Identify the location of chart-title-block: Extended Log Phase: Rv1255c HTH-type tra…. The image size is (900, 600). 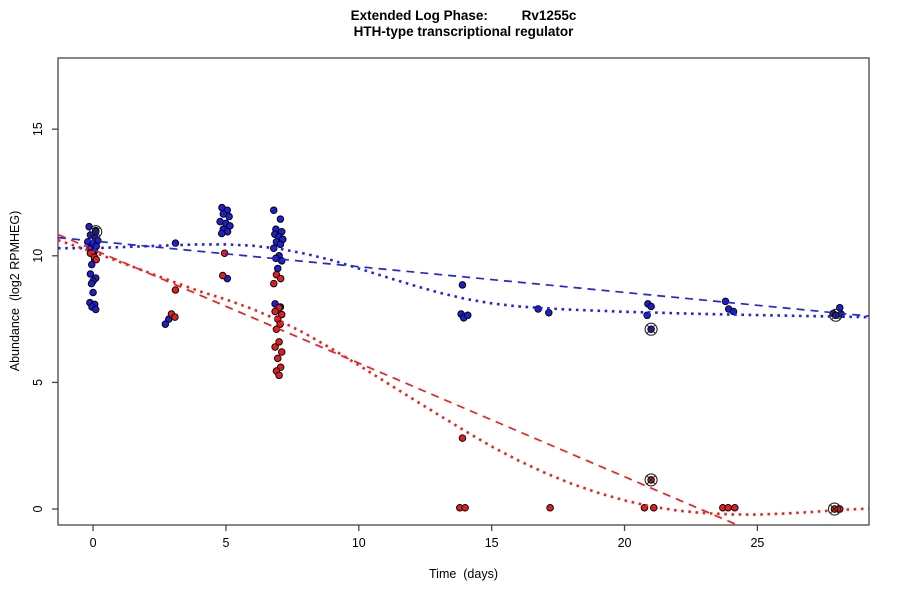
(463, 24).